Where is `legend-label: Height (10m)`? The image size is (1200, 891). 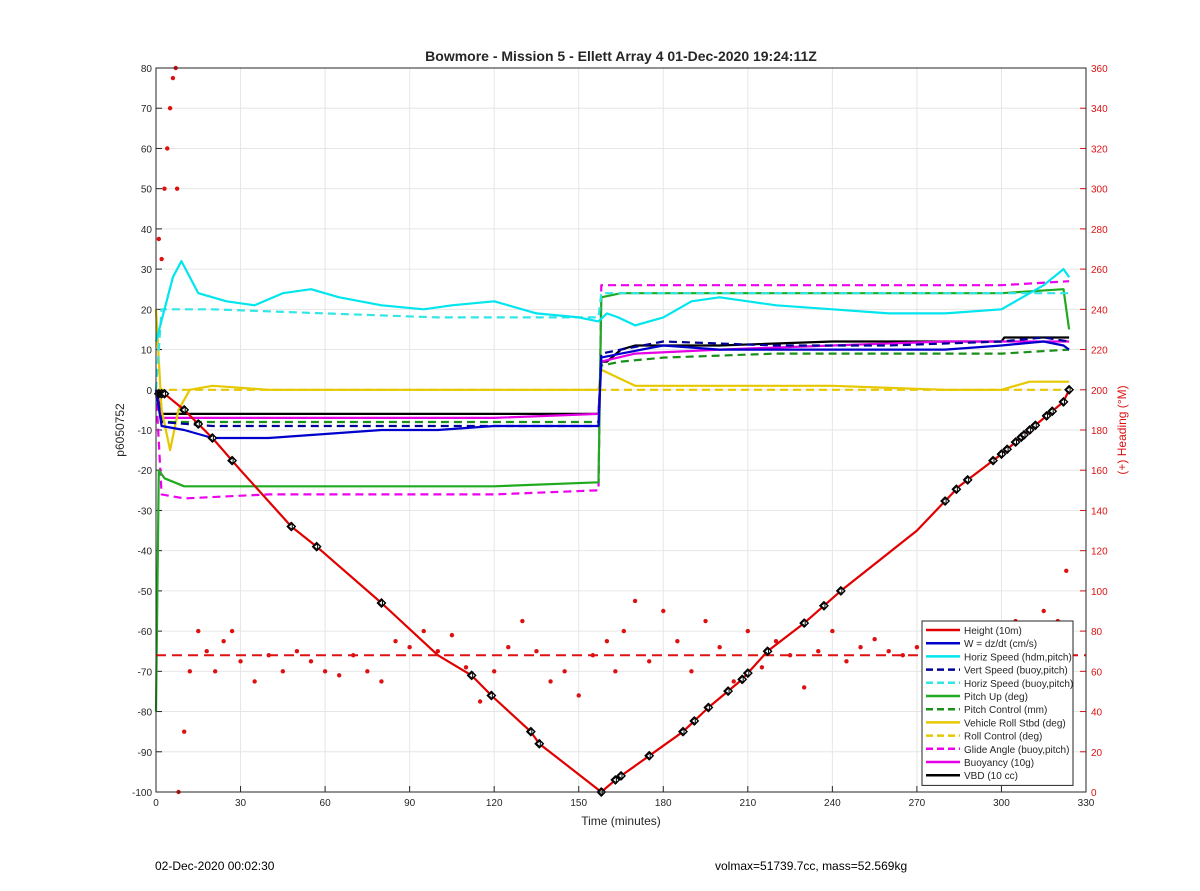
legend-label: Height (10m) is located at coordinates (993, 631).